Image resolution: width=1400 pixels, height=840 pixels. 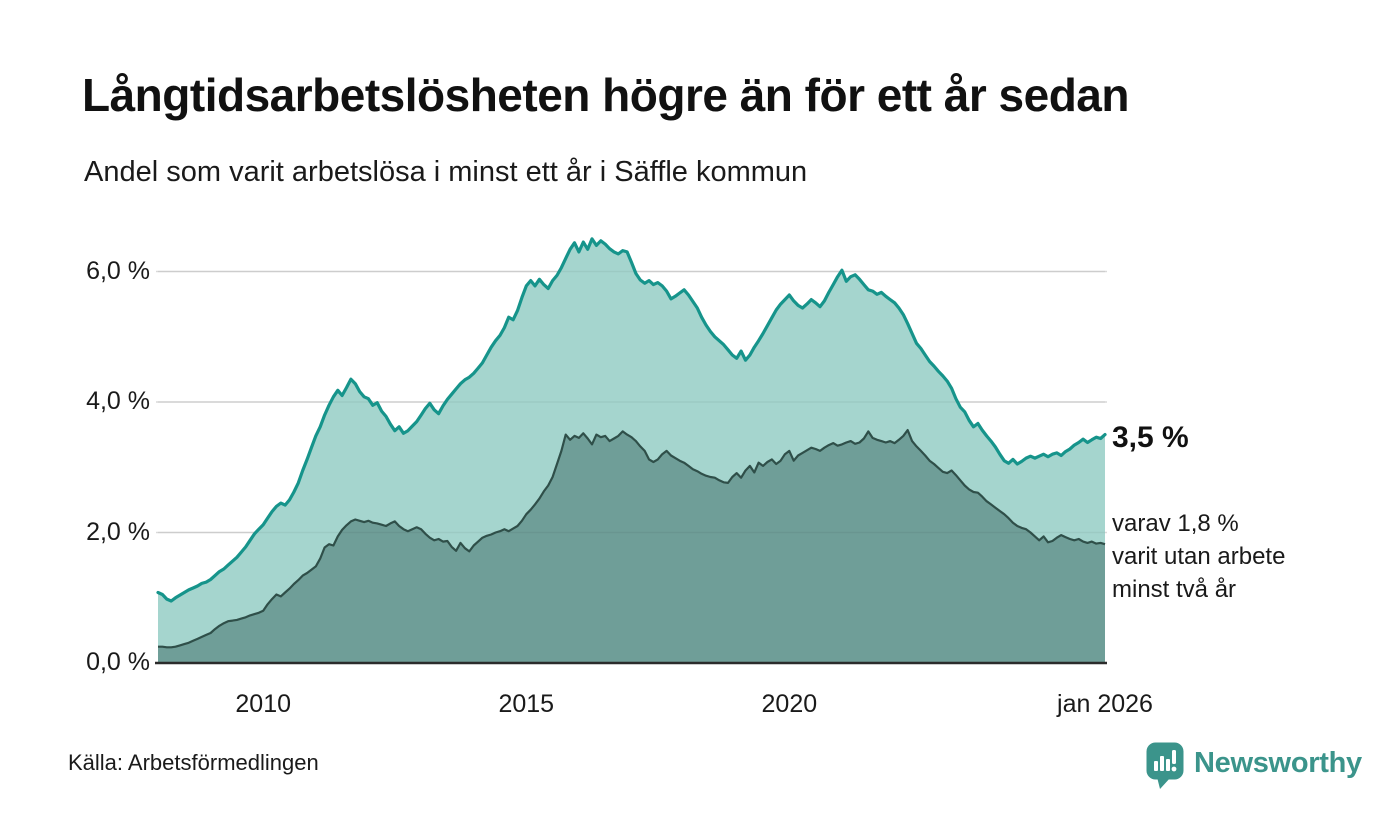 I want to click on end-value-annotation: 3,5 %, so click(x=1150, y=437).